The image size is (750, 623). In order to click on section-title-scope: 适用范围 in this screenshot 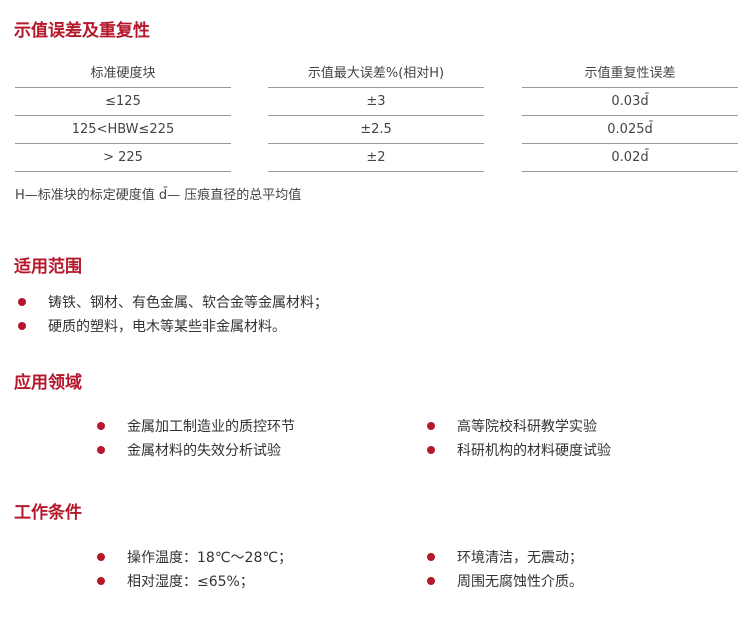, I will do `click(48, 267)`.